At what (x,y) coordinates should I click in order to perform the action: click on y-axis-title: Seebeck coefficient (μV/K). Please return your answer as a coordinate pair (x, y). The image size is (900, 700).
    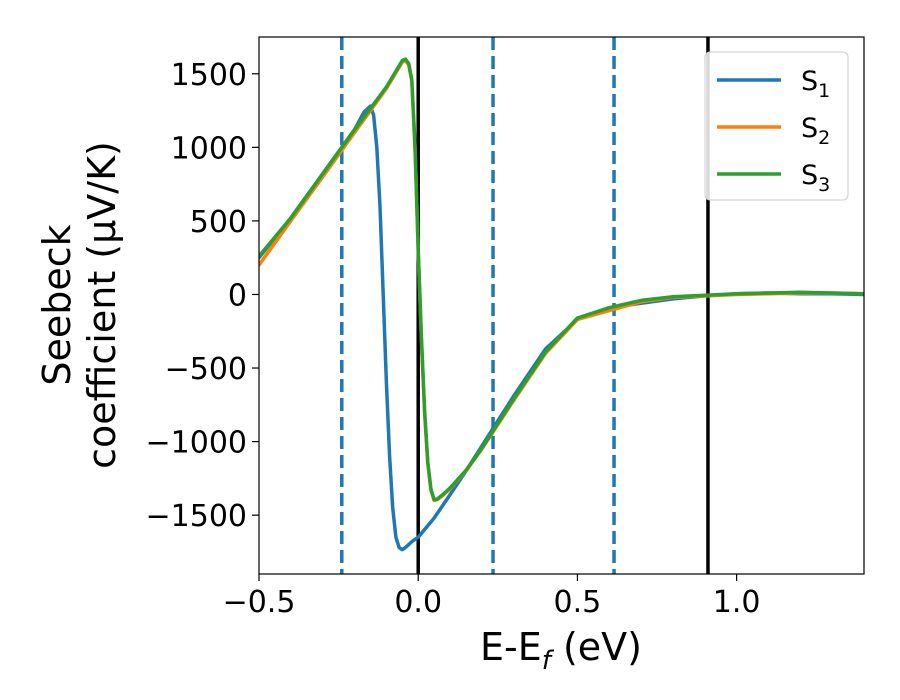
    Looking at the image, I should click on (79, 305).